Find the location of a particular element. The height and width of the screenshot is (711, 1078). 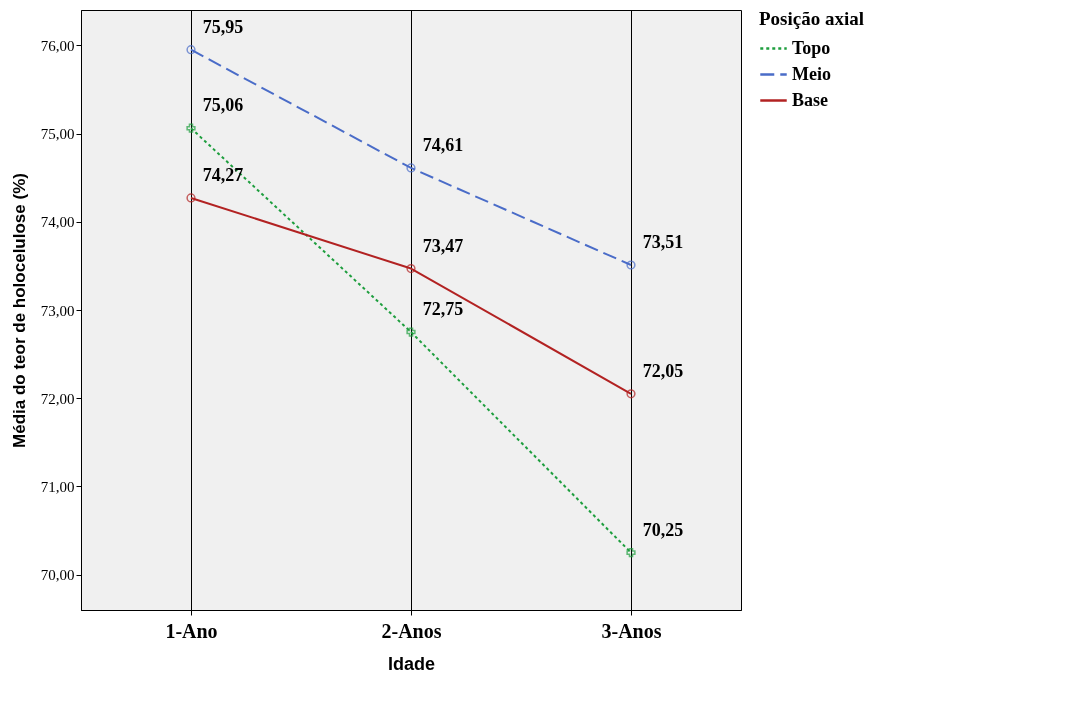

data-label: 73,47 is located at coordinates (443, 245).